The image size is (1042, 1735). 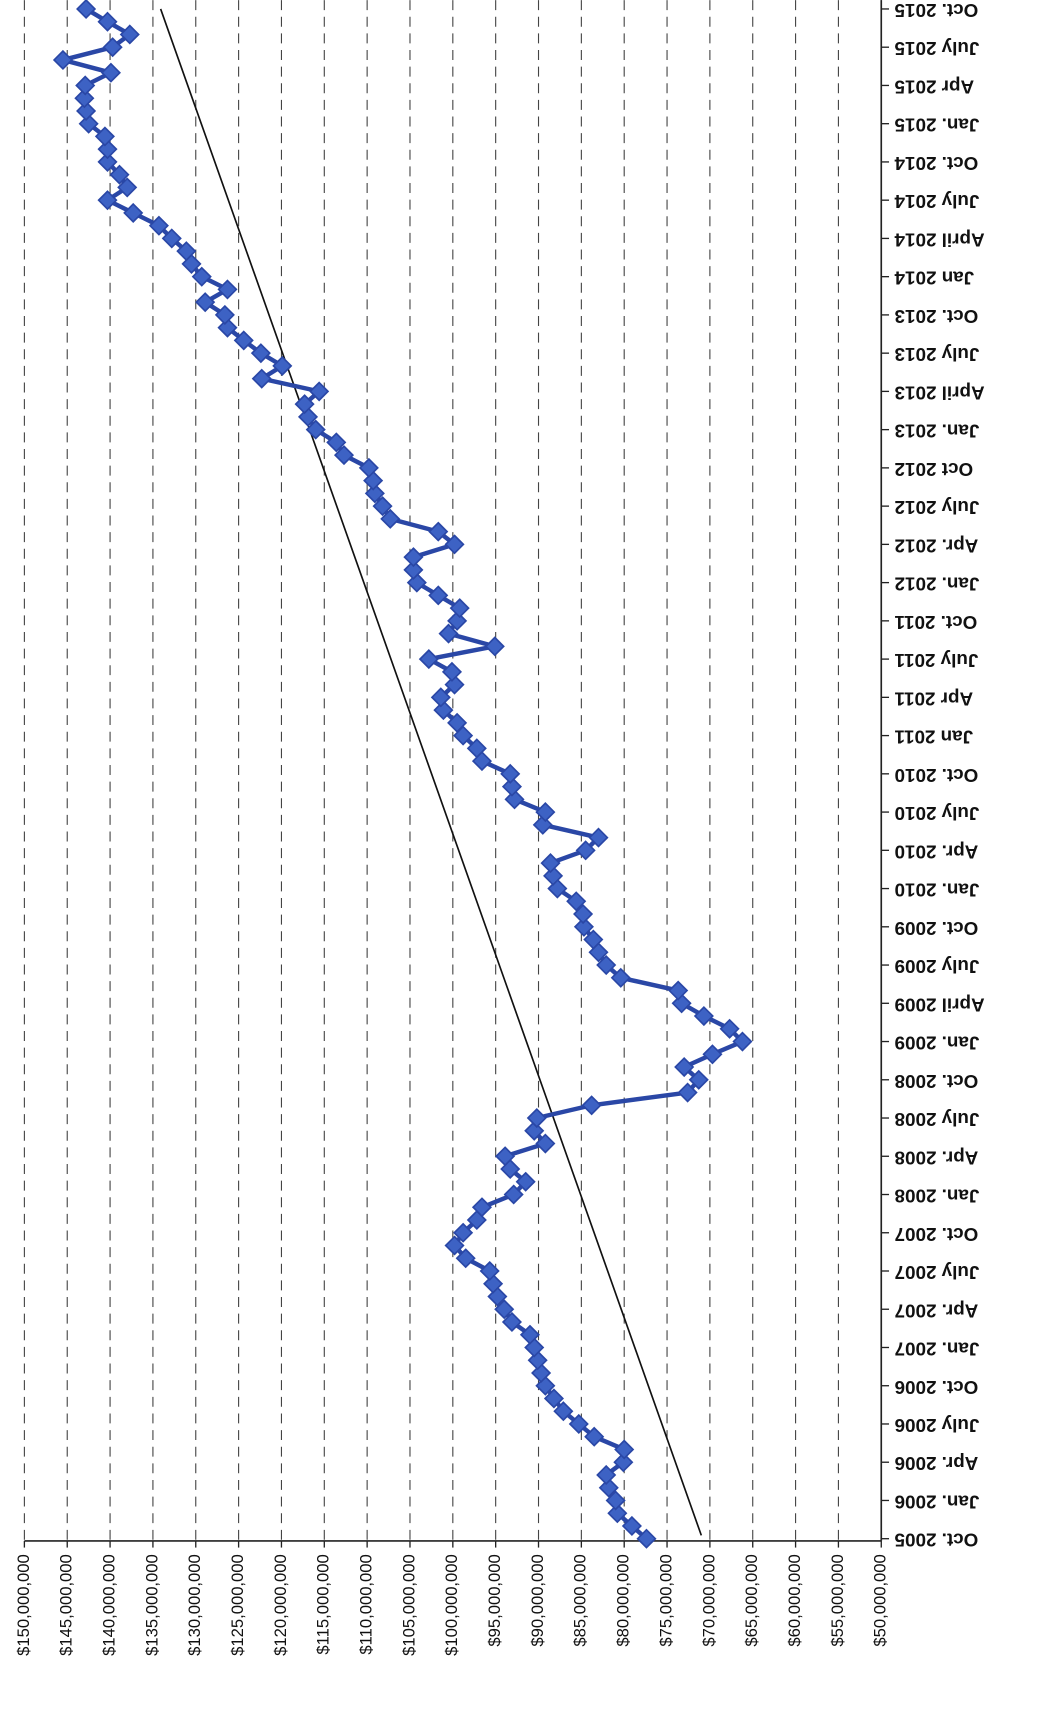 I want to click on category-label: July 2010, so click(x=937, y=813).